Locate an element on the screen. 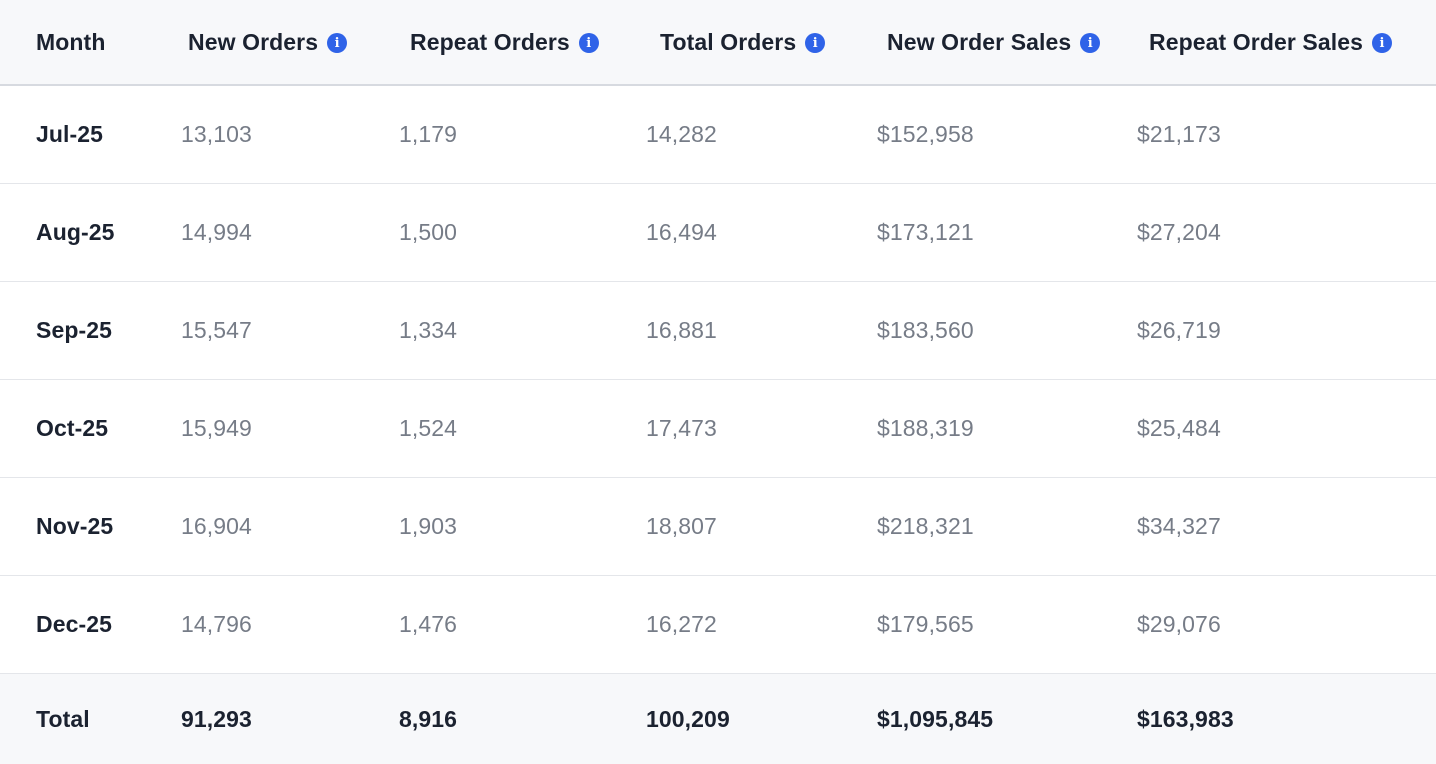 The image size is (1436, 764). total-new-orders: 91,293 is located at coordinates (216, 719).